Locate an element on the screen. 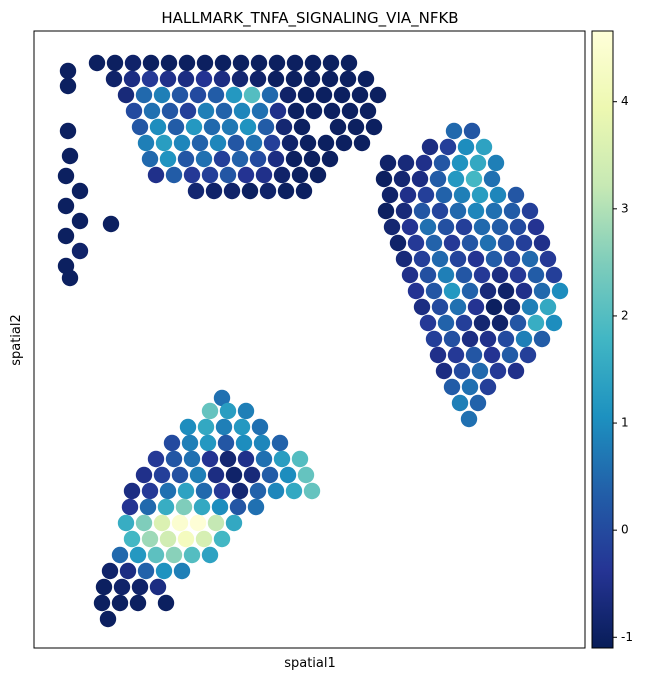  colorbar-tick-label: 2 is located at coordinates (625, 315).